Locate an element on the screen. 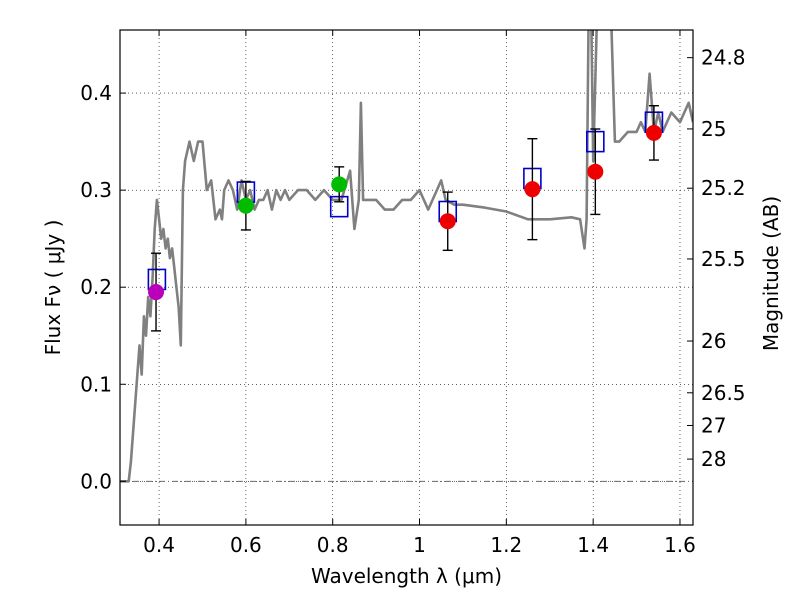 The width and height of the screenshot is (800, 605). y-tick-label-0: 0.0 is located at coordinates (96, 481).